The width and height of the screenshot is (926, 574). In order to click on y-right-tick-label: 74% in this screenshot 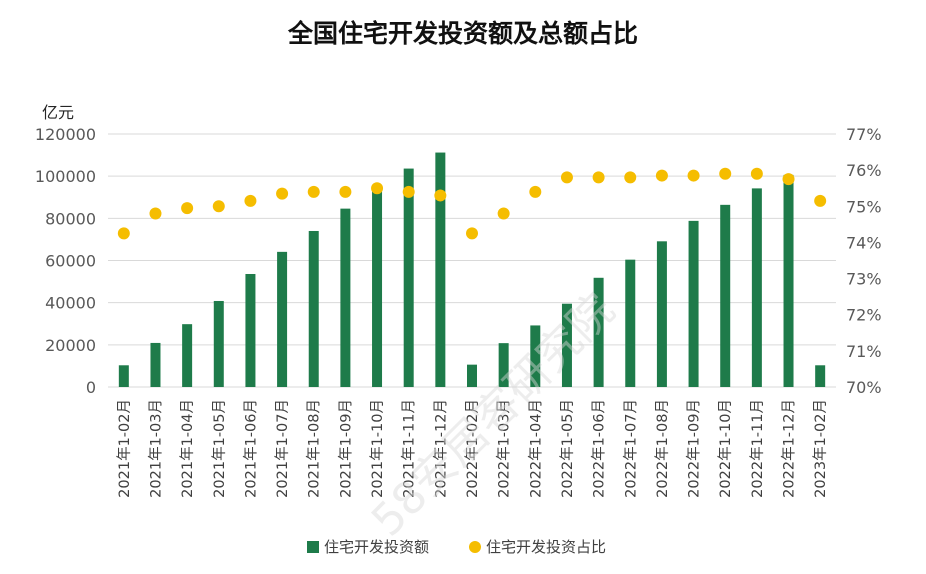, I will do `click(864, 242)`.